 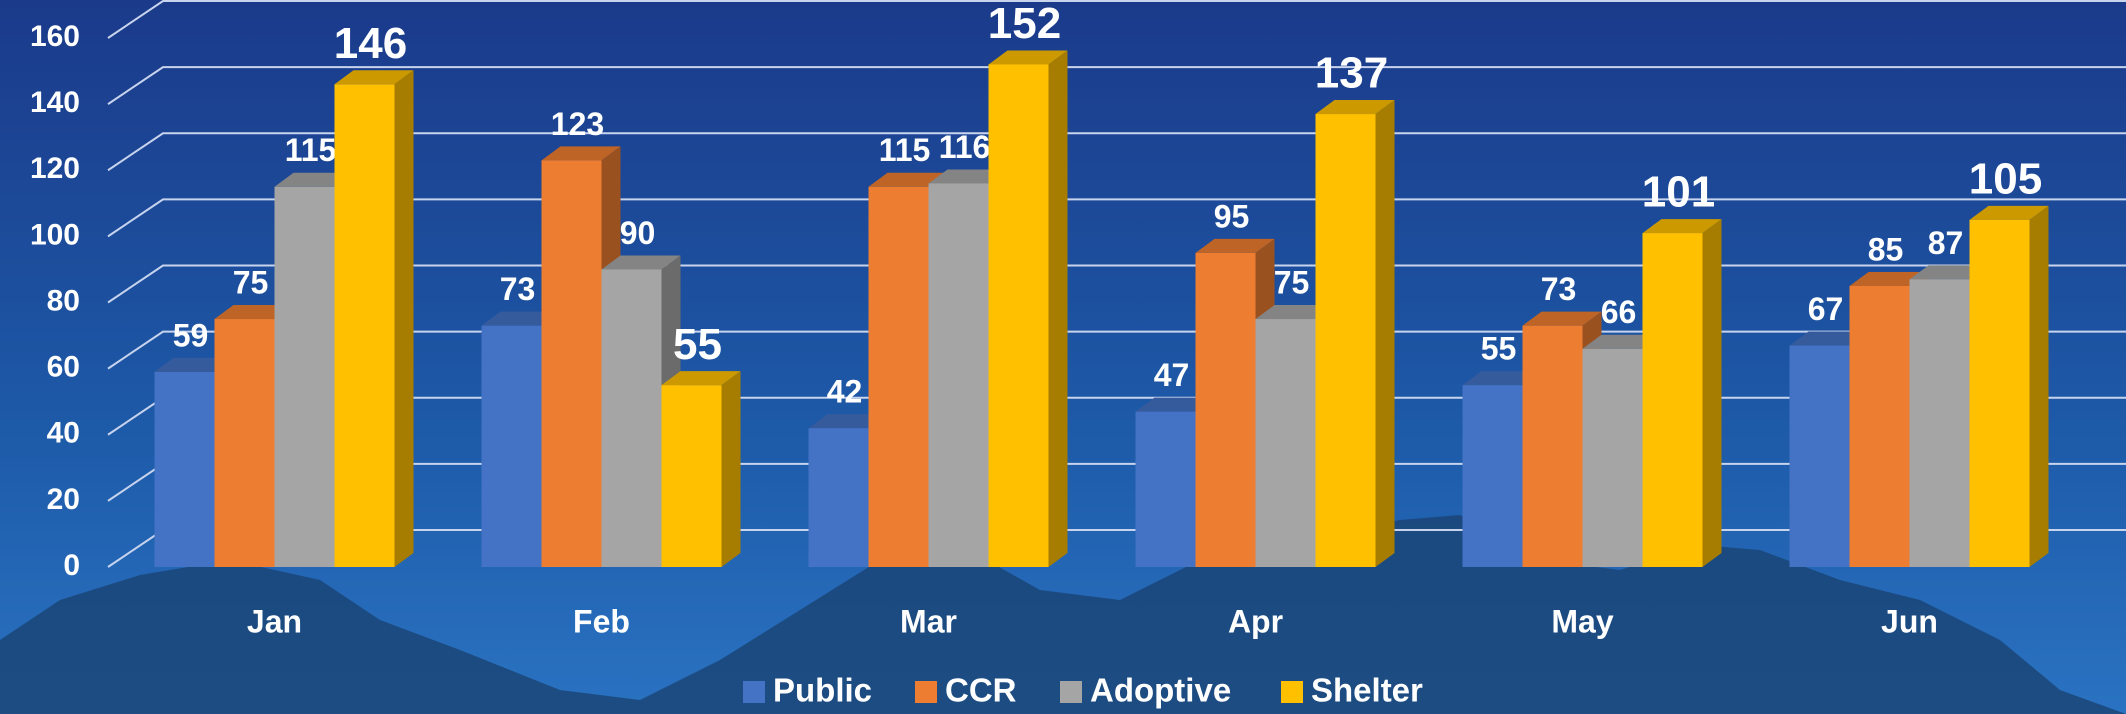 I want to click on legend-label: Adoptive, so click(x=1160, y=690).